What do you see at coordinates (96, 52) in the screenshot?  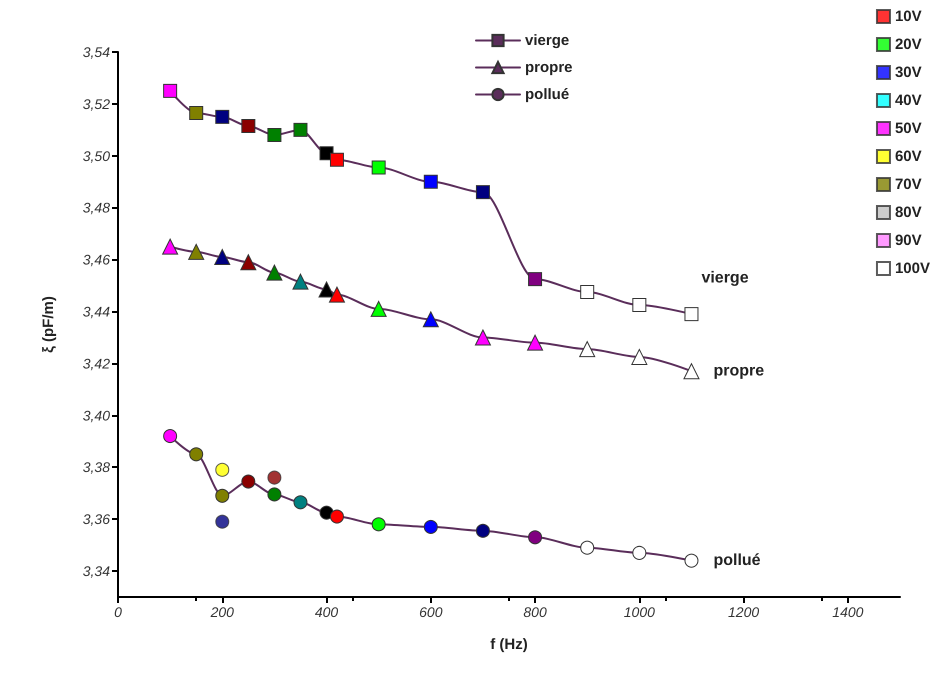 I see `y-tick-label: 3,54` at bounding box center [96, 52].